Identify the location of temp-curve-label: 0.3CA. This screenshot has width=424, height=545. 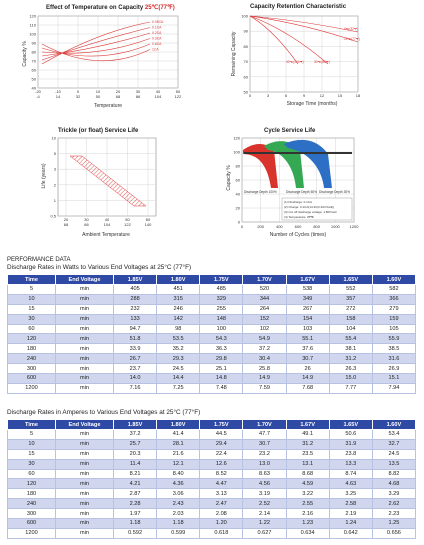
(157, 39).